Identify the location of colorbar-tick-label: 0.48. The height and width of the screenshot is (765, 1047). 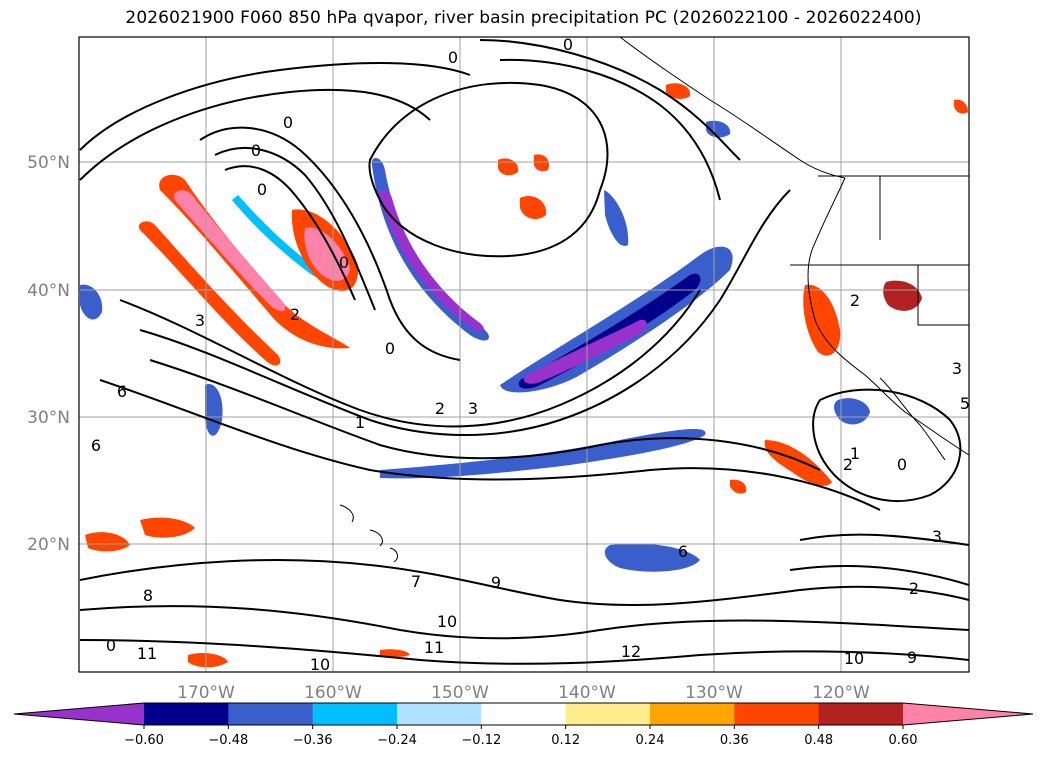
(818, 740).